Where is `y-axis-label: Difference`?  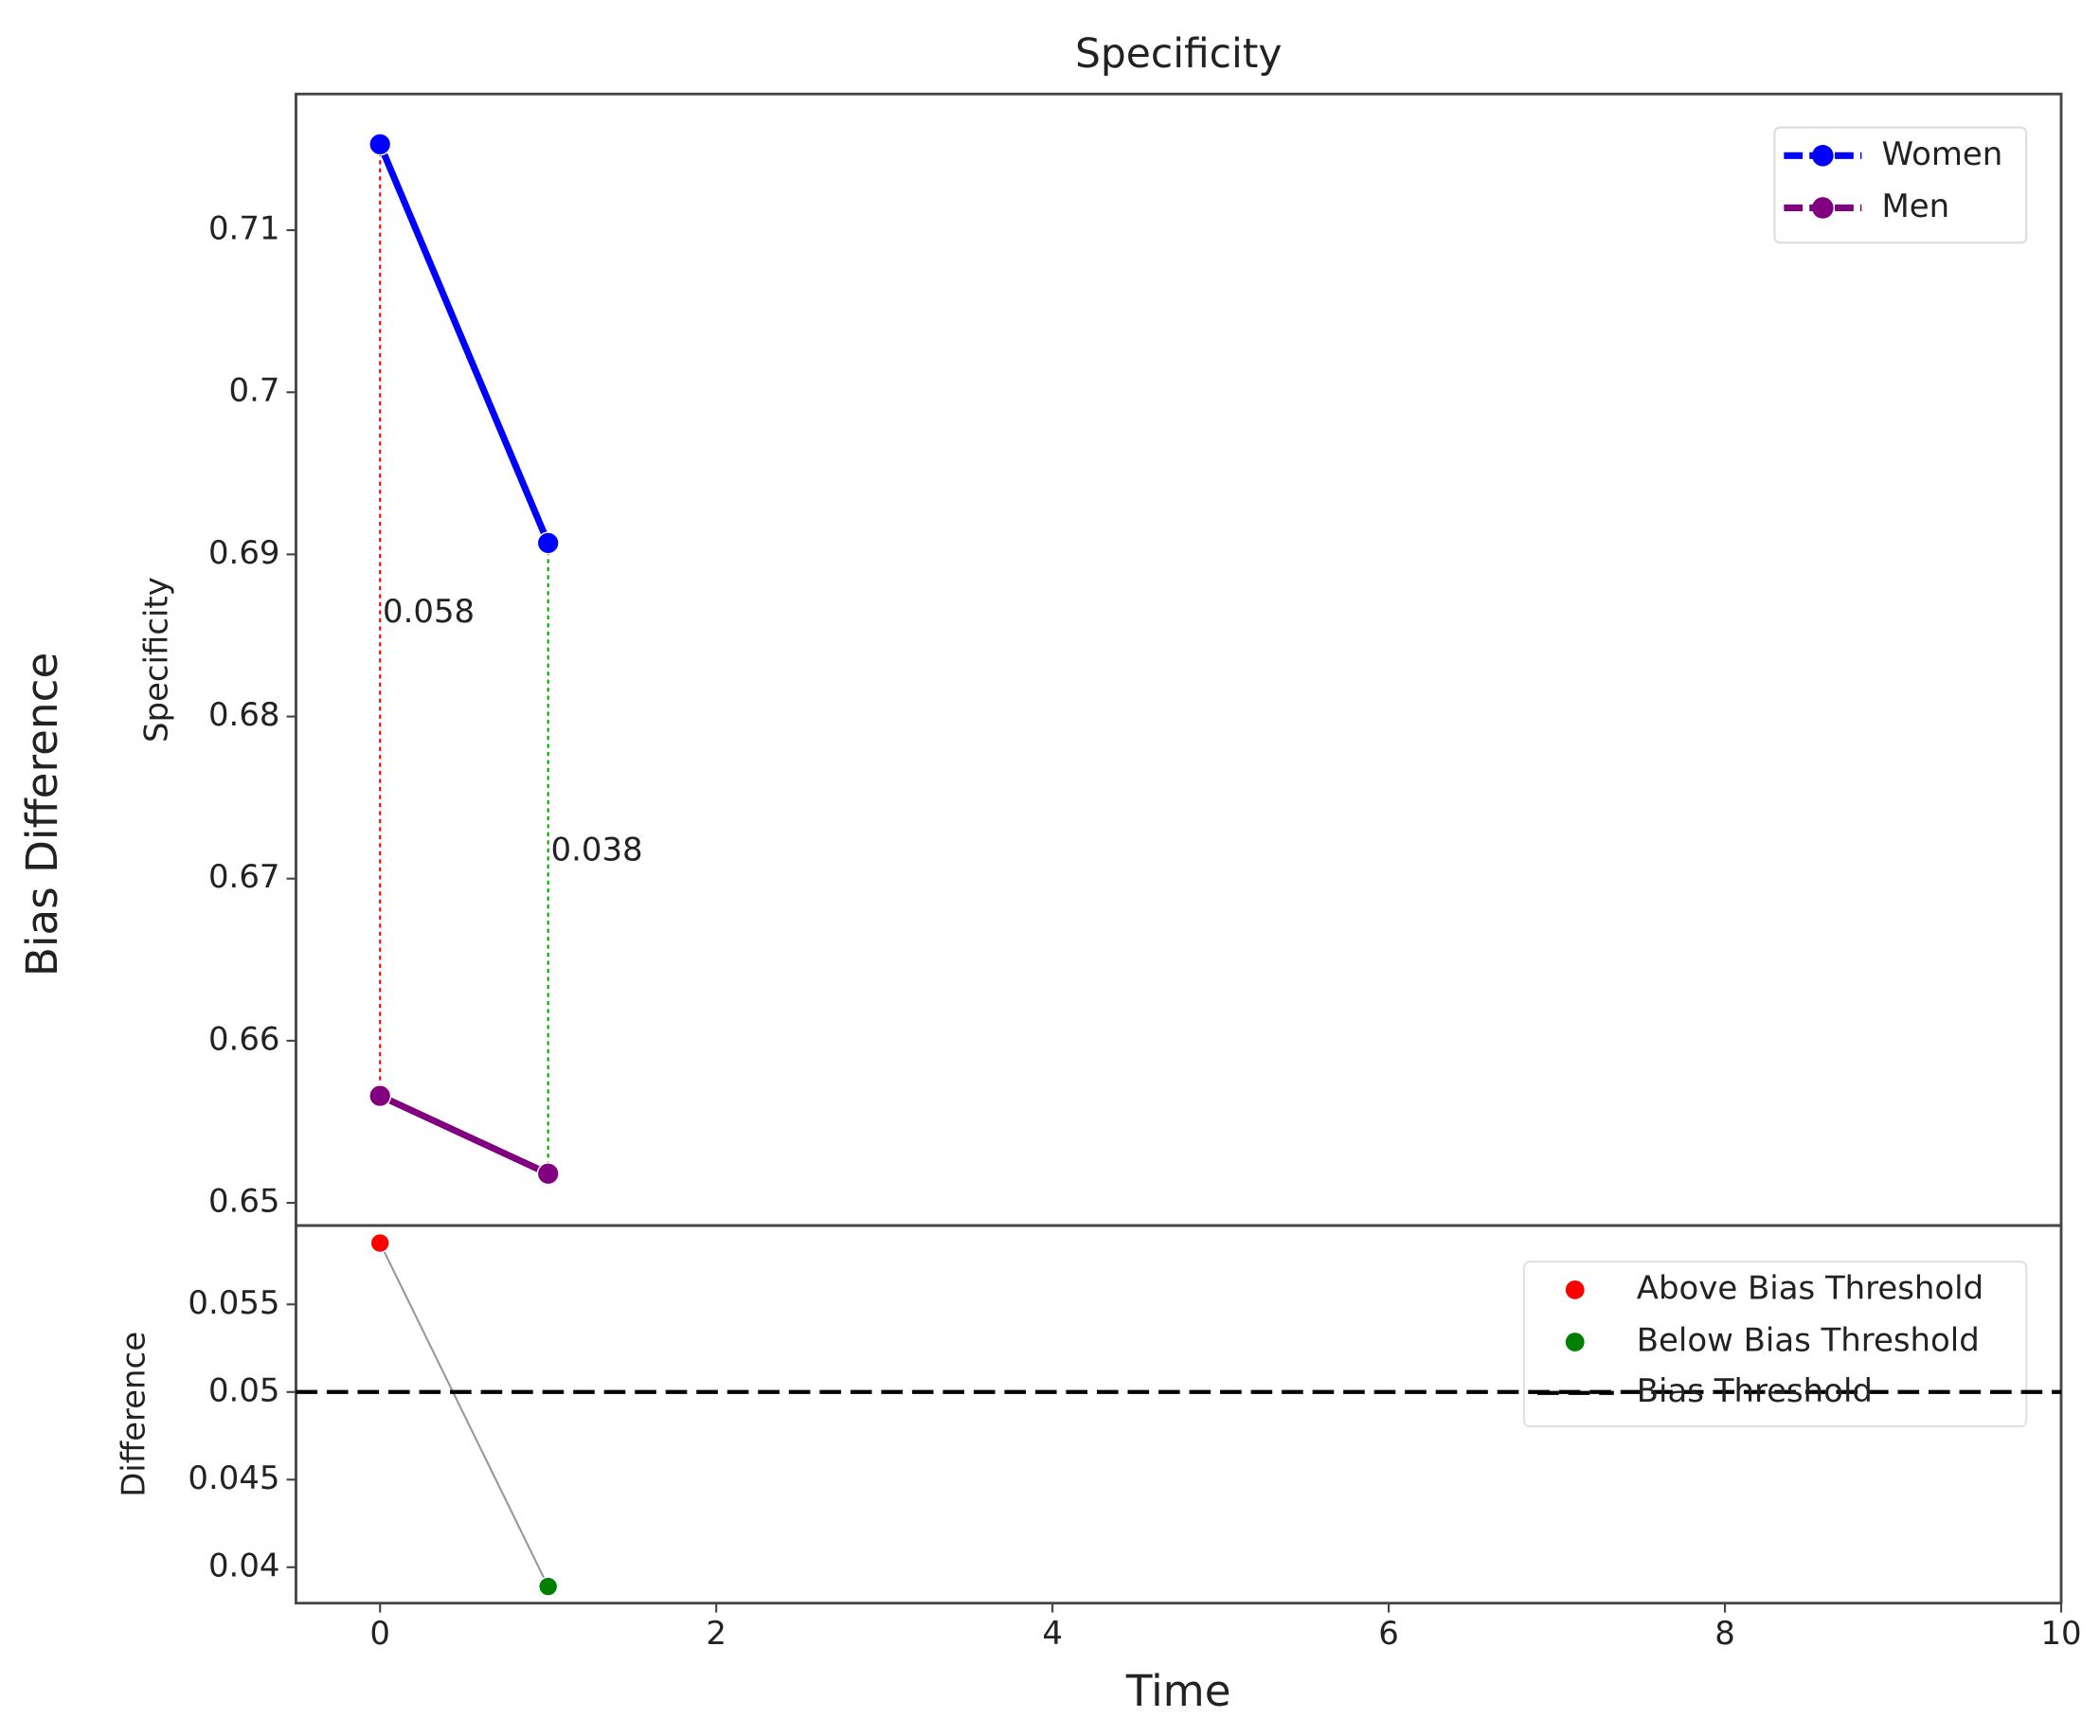 y-axis-label: Difference is located at coordinates (134, 1414).